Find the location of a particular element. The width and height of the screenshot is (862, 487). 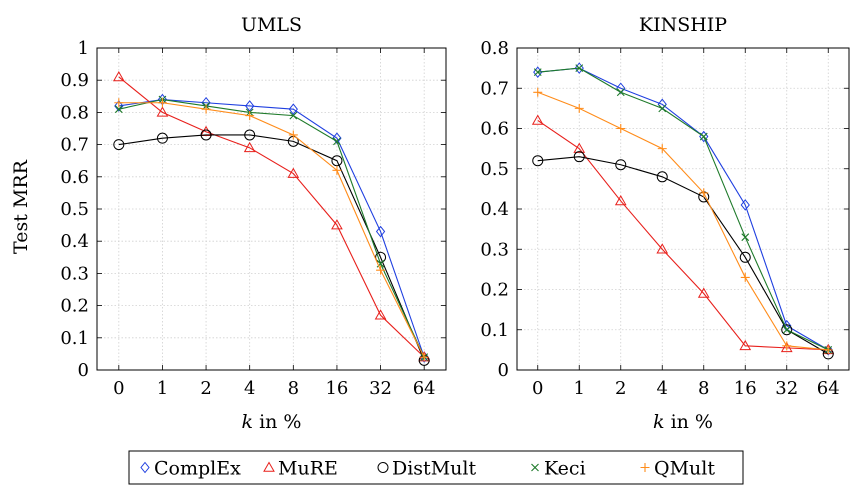

x-tick-label: 2 is located at coordinates (205, 388).